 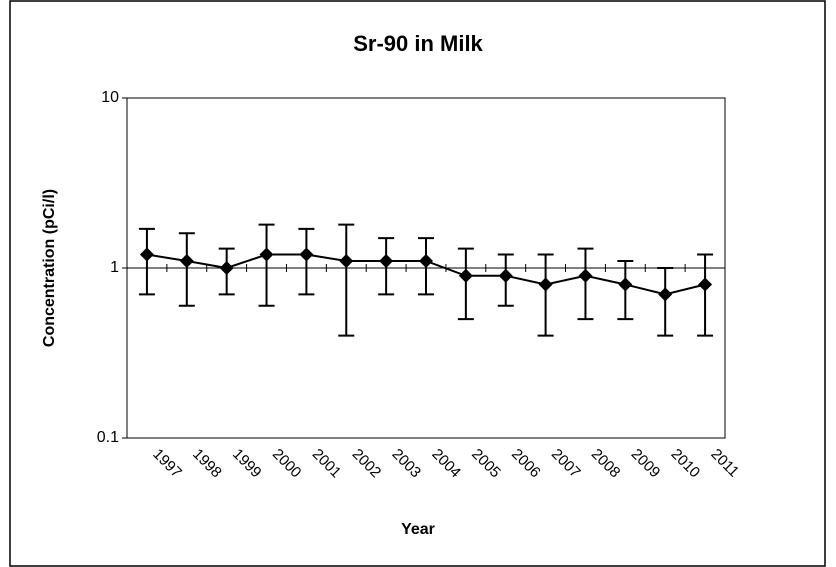 I want to click on y-axis-label: Concentration (pCi/l), so click(x=49, y=268).